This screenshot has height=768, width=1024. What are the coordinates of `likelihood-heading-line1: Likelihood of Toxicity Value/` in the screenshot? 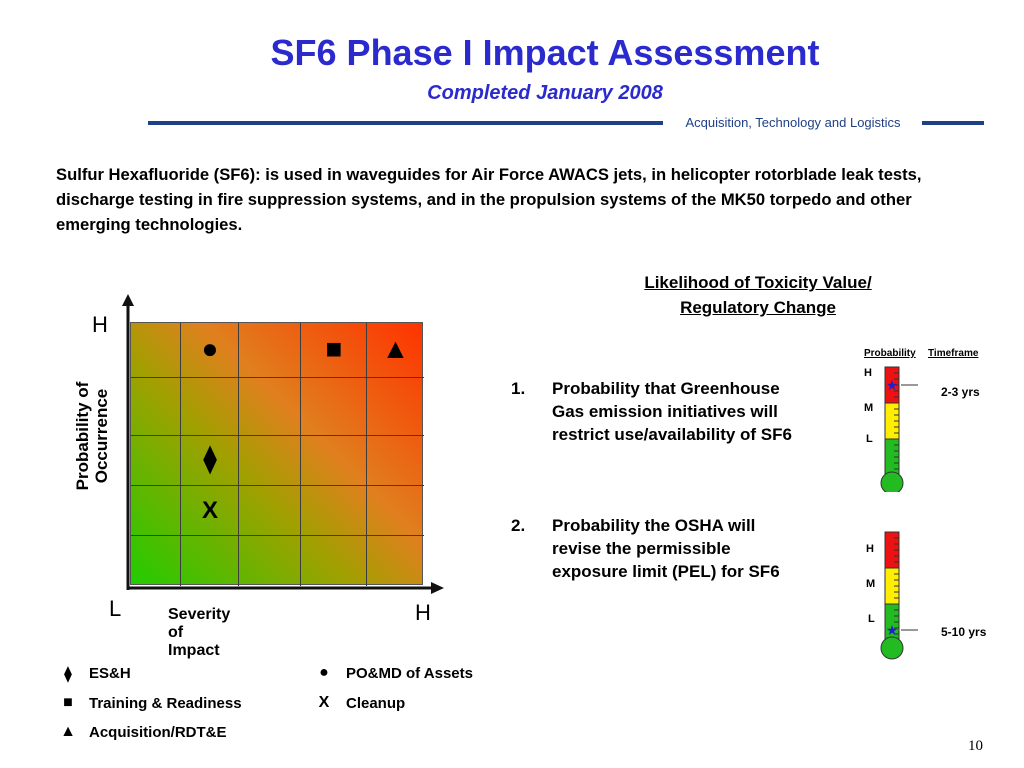 It's located at (758, 282).